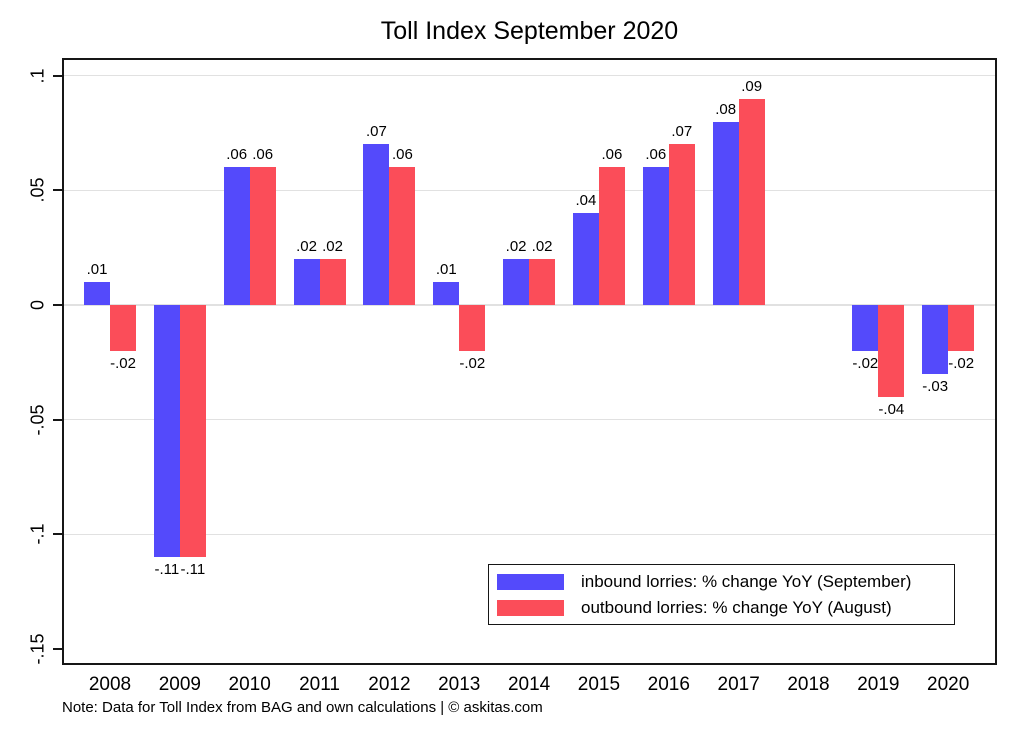 Image resolution: width=1024 pixels, height=745 pixels. I want to click on bar-value-label-outbound-2017: .09, so click(752, 86).